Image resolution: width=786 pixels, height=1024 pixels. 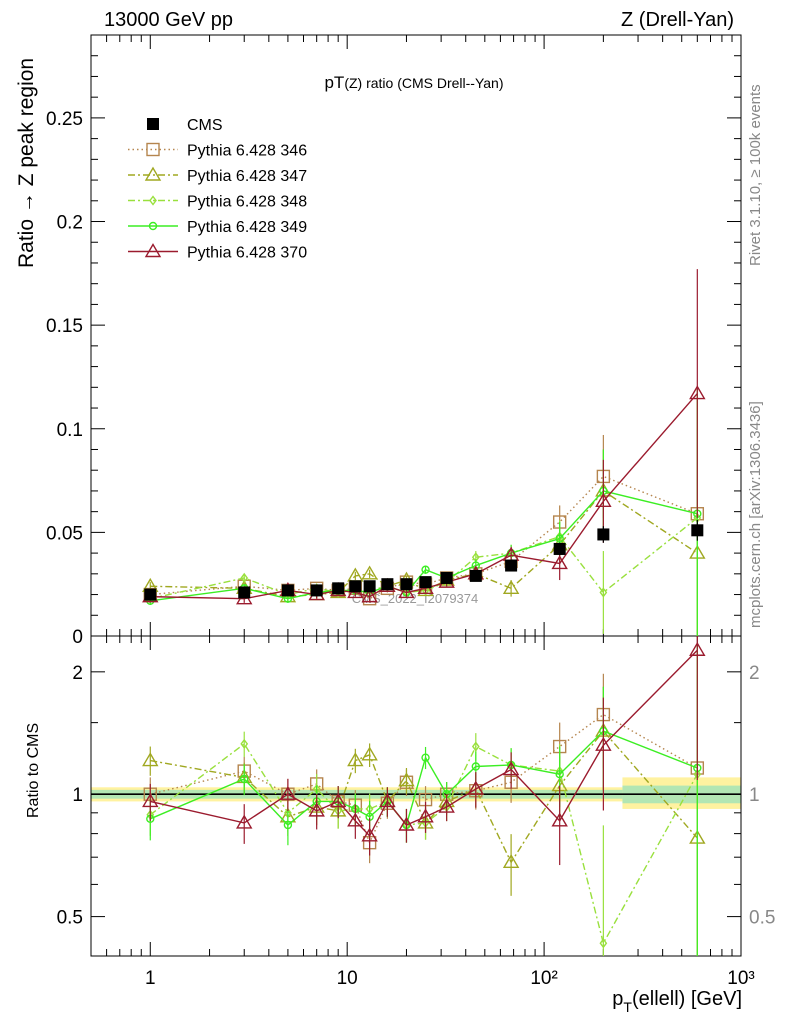 What do you see at coordinates (247, 227) in the screenshot?
I see `legend-label: Pythia 6.428 349` at bounding box center [247, 227].